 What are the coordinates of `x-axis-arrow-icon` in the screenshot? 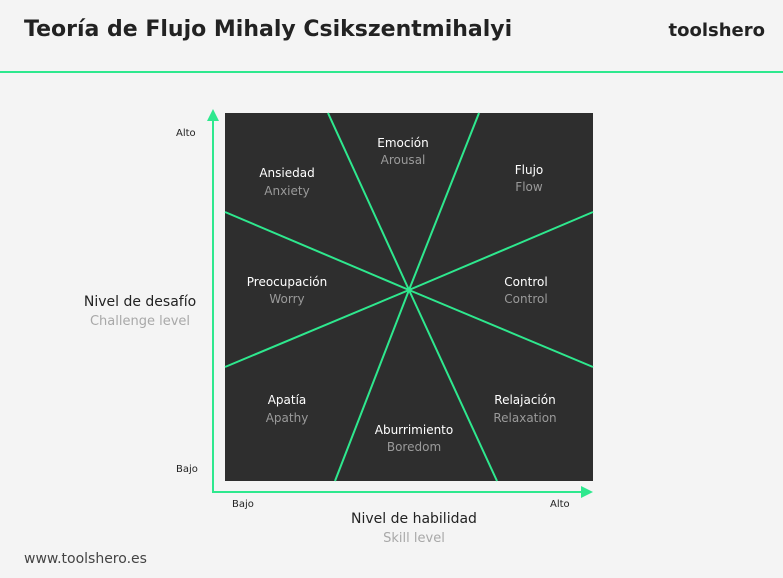 It's located at (587, 492).